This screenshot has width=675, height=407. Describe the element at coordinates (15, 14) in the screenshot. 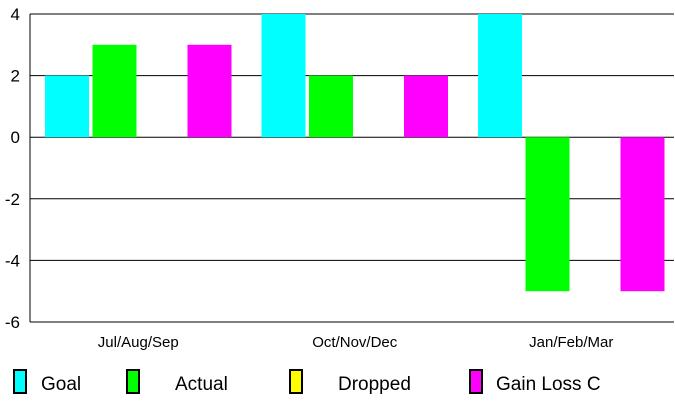

I see `y-tick-label: 4` at that location.